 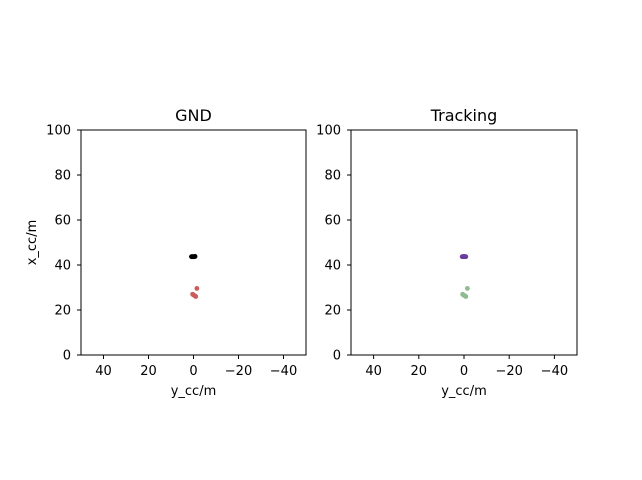 What do you see at coordinates (464, 115) in the screenshot?
I see `chart-title: Tracking` at bounding box center [464, 115].